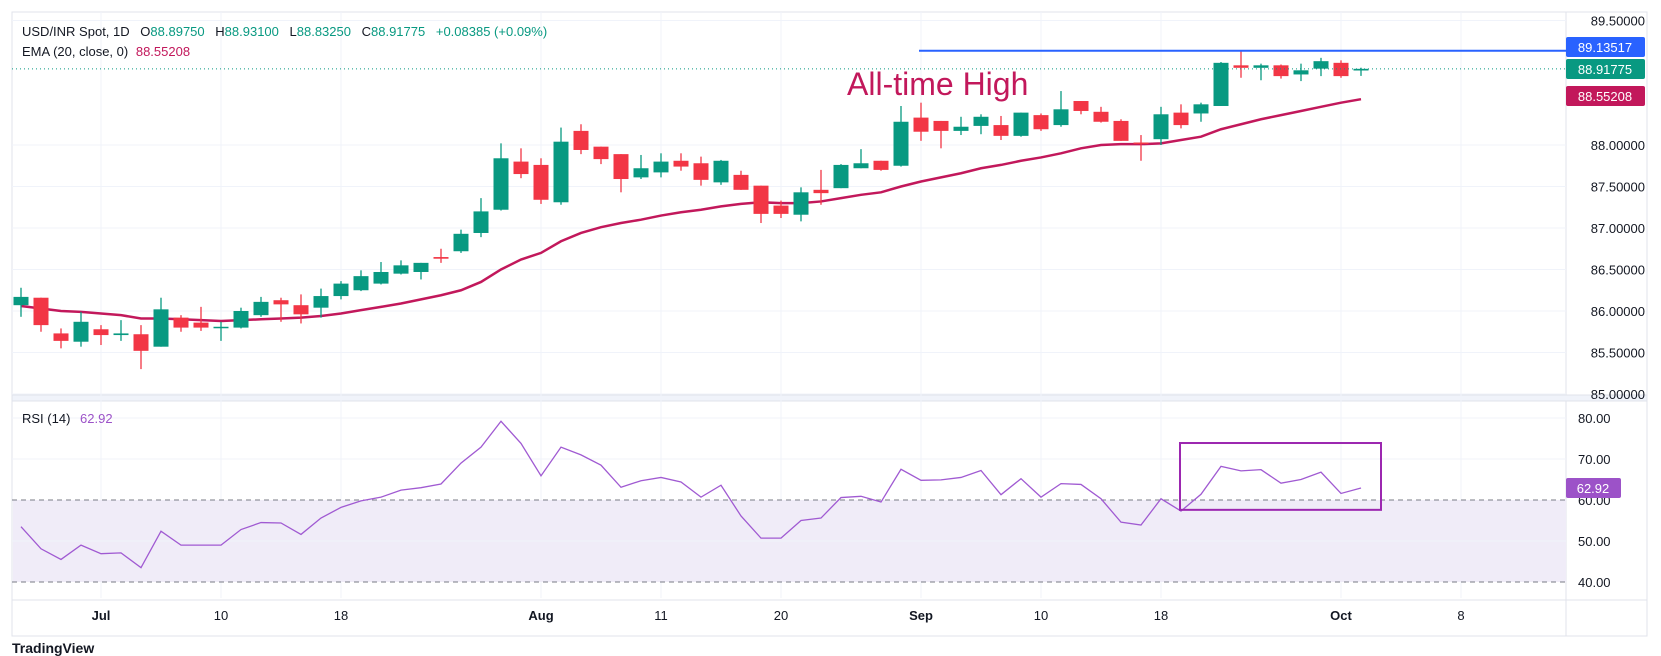 This screenshot has height=656, width=1661. Describe the element at coordinates (177, 31) in the screenshot. I see `open-value: 88.89750` at that location.